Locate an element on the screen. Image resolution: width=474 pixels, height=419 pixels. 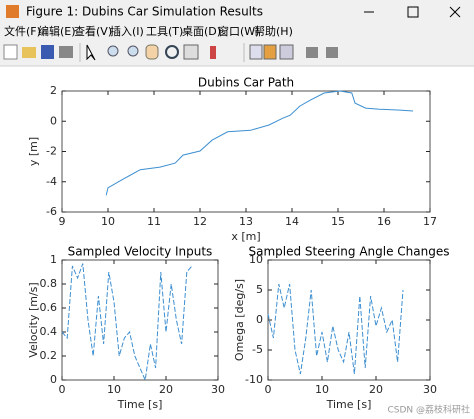
tool-colorbar is located at coordinates (270, 52).